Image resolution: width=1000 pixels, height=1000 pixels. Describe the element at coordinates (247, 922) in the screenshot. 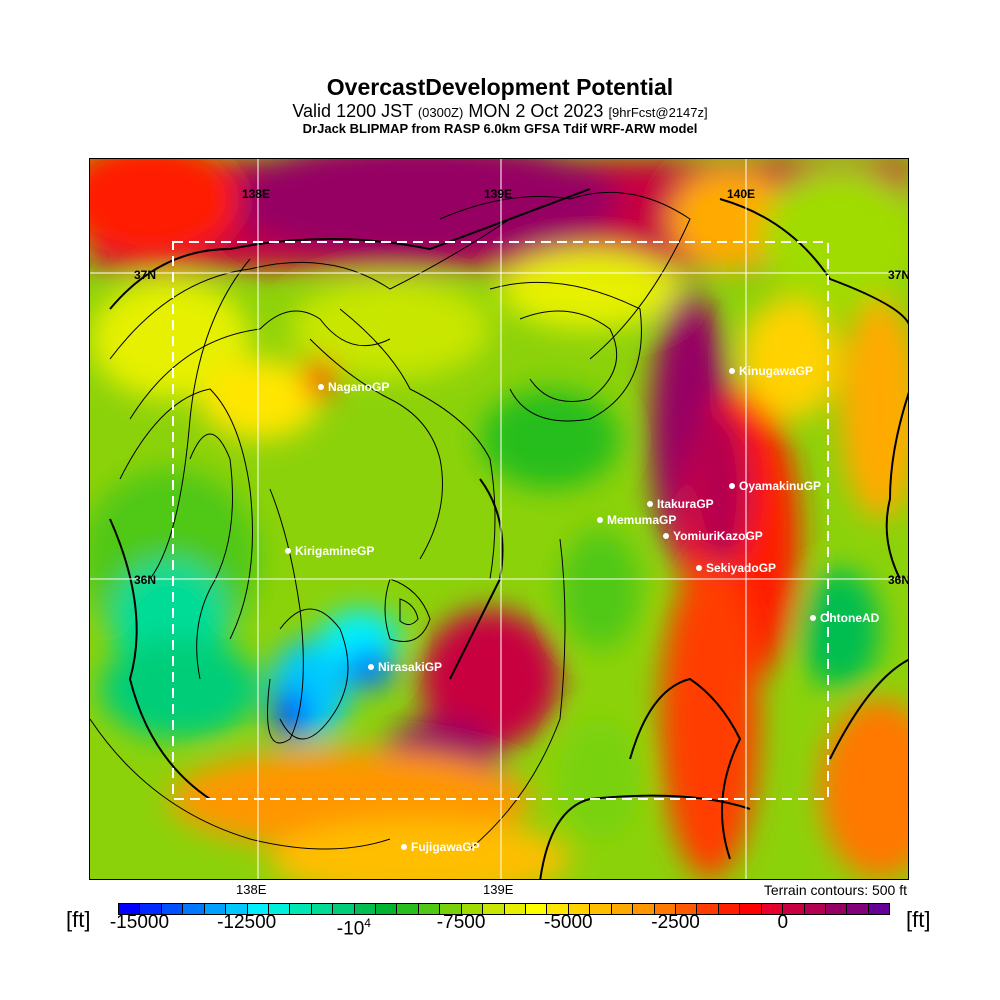

I see `colorbar-tick-label: -12500` at that location.